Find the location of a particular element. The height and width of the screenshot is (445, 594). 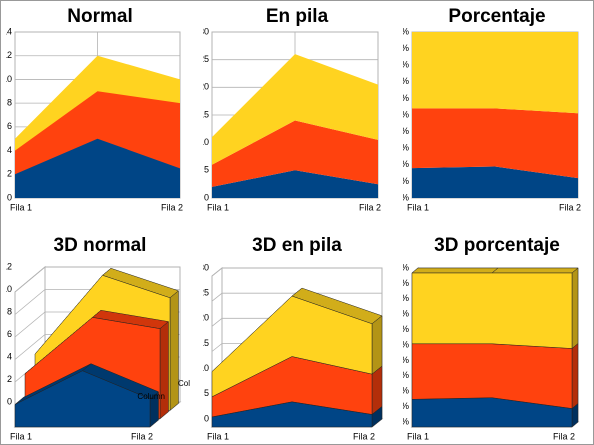

chart-panel: Normal 0 2 4 6 8 10 12 14 Fila 1 Fila 2 is located at coordinates (92, 109).